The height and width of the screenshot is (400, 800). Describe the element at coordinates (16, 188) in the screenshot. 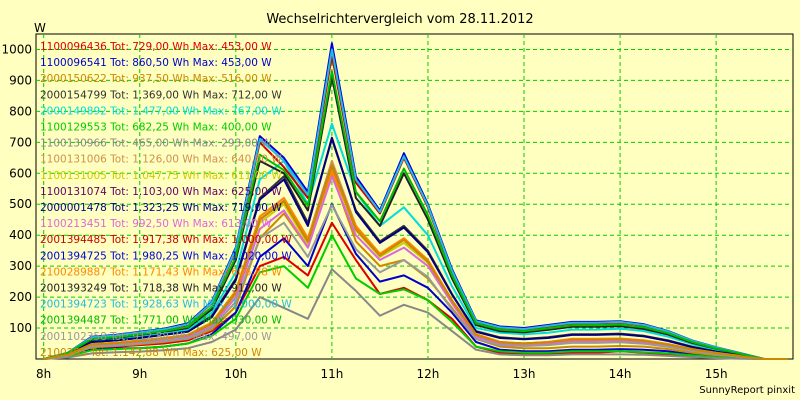

I see `y-axis: 100 200 300 400 500 600 700 800 900 1000` at that location.